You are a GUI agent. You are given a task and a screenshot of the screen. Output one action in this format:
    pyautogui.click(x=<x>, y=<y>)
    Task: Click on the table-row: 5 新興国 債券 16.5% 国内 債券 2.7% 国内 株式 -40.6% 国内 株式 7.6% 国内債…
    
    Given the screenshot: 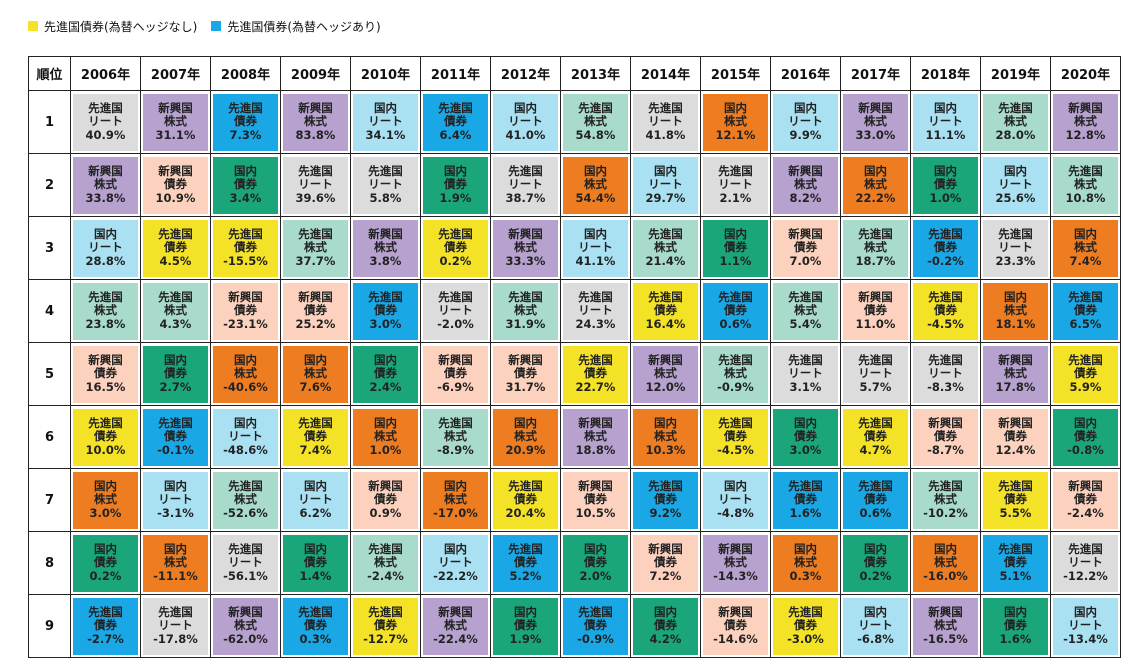 What is the action you would take?
    pyautogui.click(x=574, y=374)
    